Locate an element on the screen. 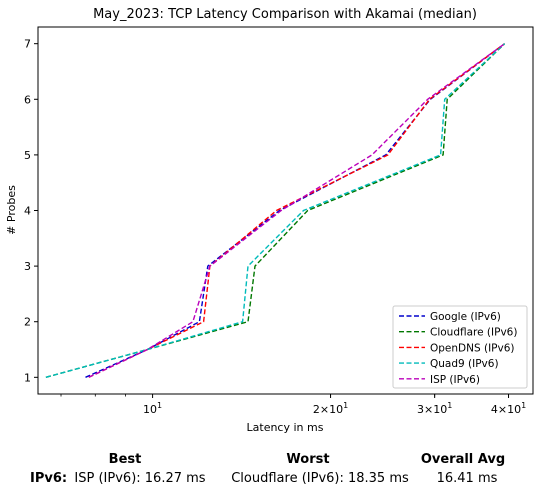 The width and height of the screenshot is (541, 494). y-tick-label: 1 is located at coordinates (27, 377).